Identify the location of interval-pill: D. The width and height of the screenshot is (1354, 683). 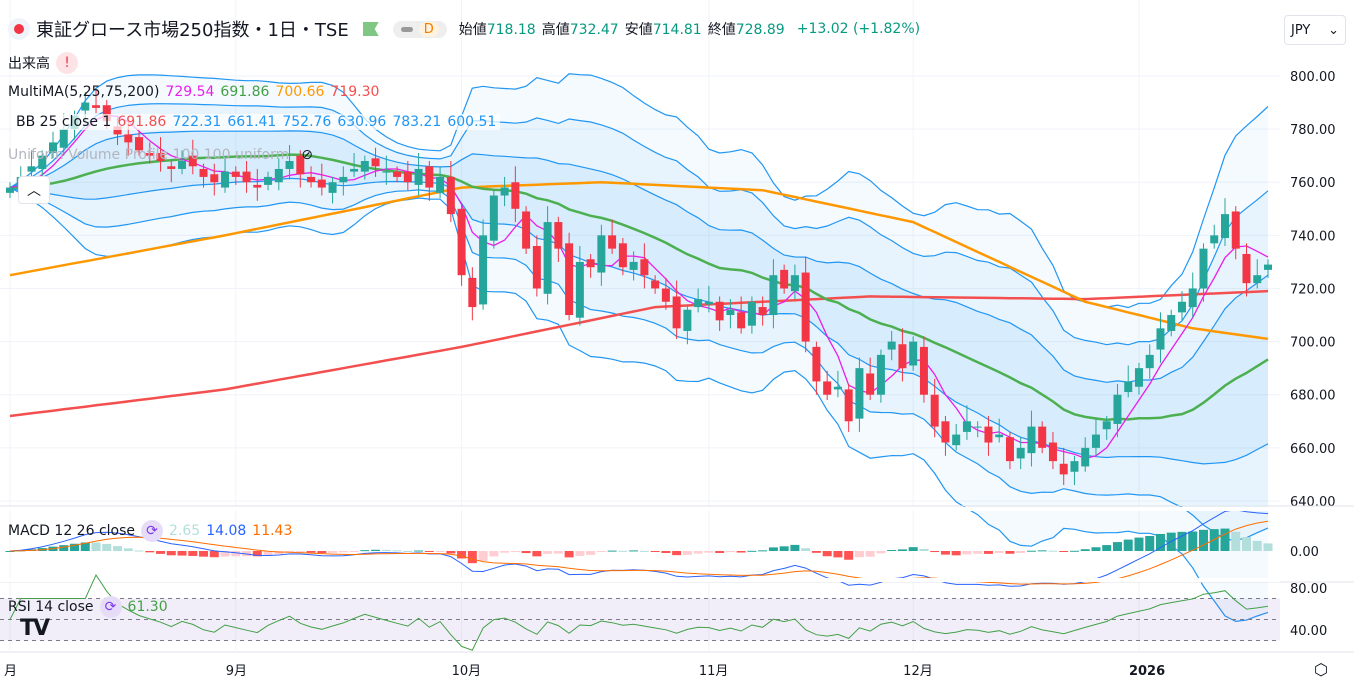
(419, 29).